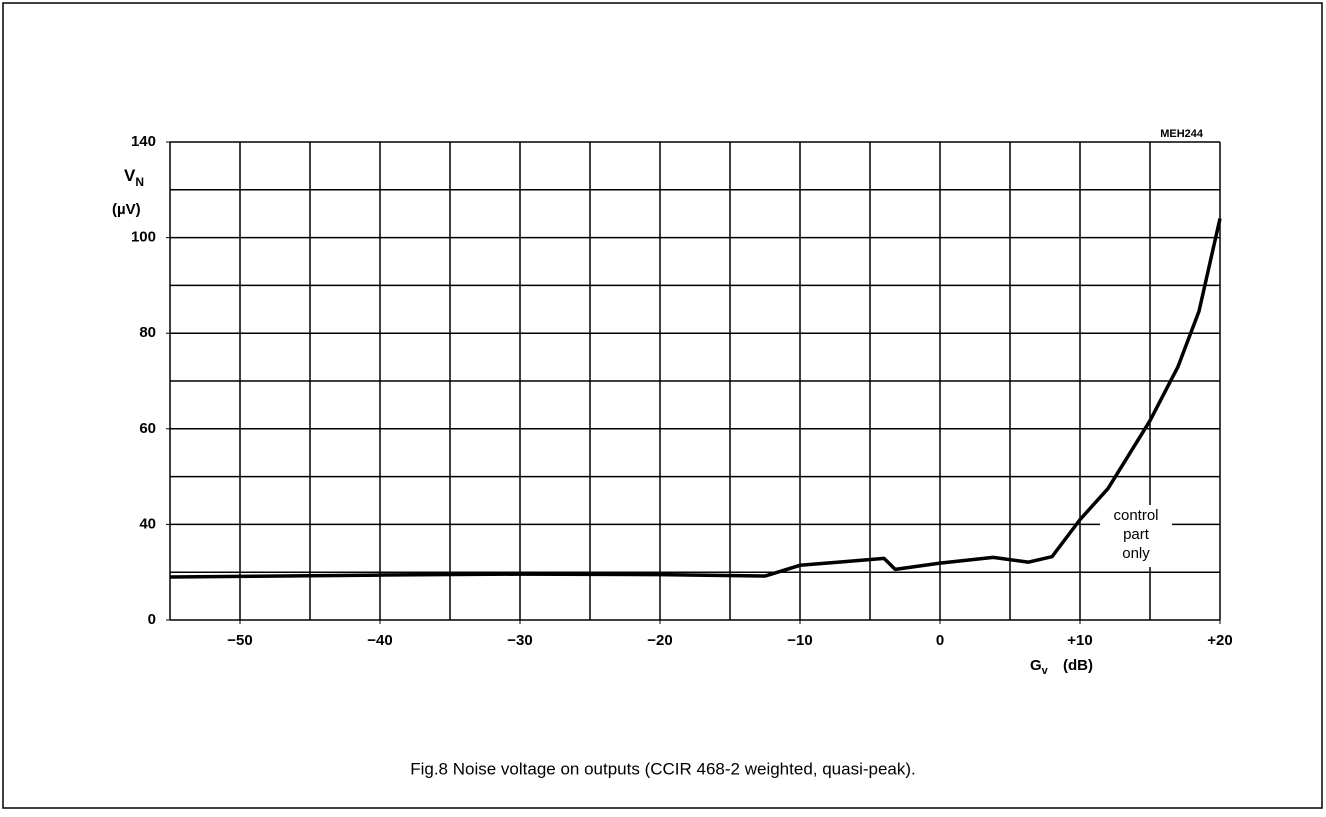 The width and height of the screenshot is (1326, 817). Describe the element at coordinates (147, 523) in the screenshot. I see `y-tick-label: 40` at that location.